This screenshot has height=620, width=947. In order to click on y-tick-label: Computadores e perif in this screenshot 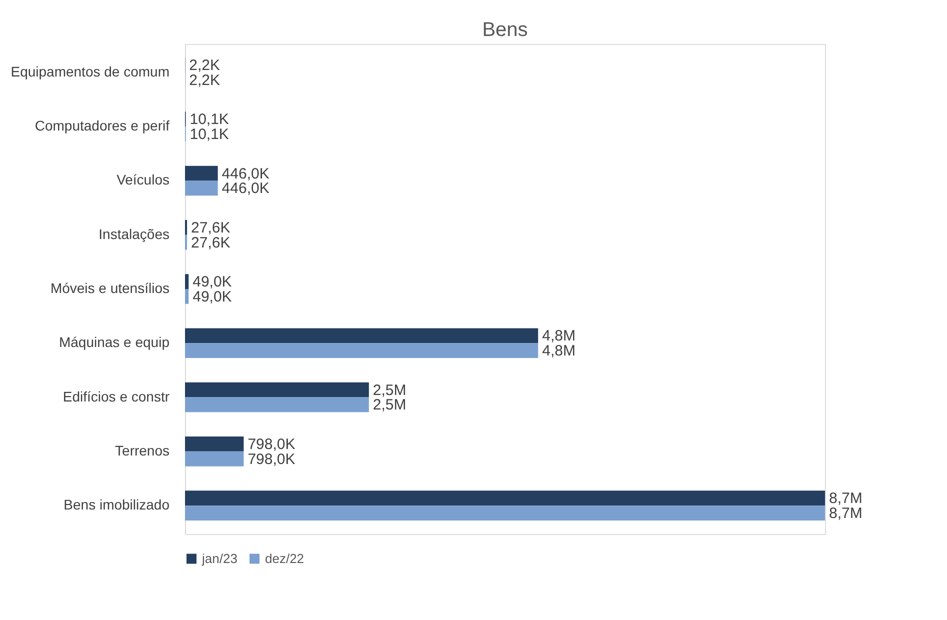, I will do `click(102, 126)`.